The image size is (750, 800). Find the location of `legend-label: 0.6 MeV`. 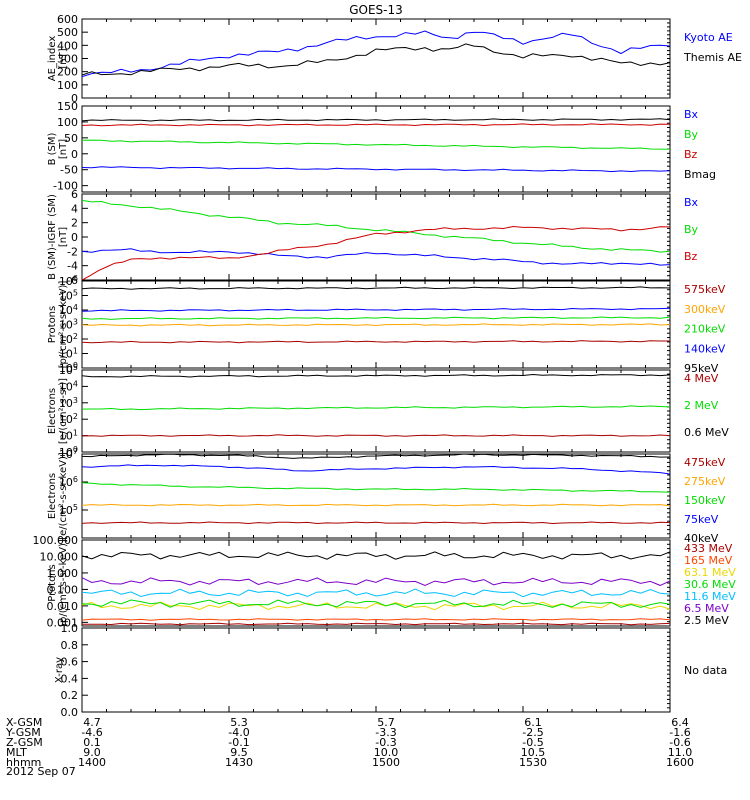

legend-label: 0.6 MeV is located at coordinates (706, 432).